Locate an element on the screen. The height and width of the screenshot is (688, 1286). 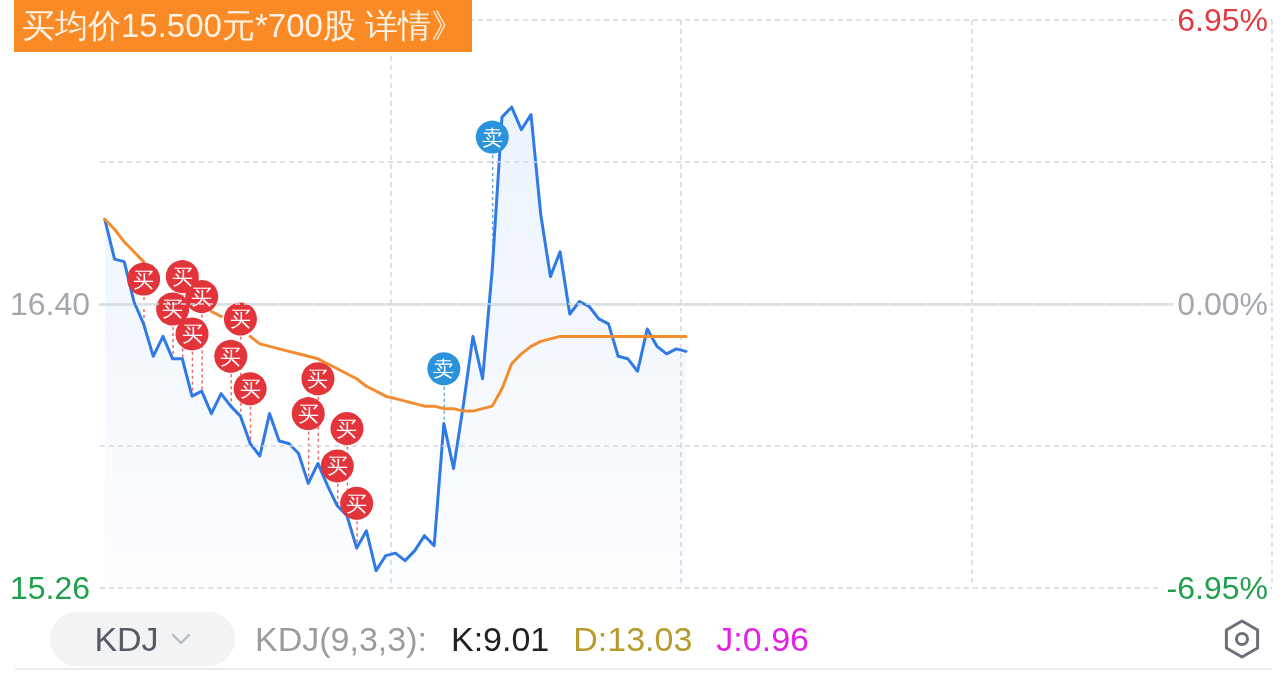
y2-tick-label: 6.95% is located at coordinates (1222, 20).